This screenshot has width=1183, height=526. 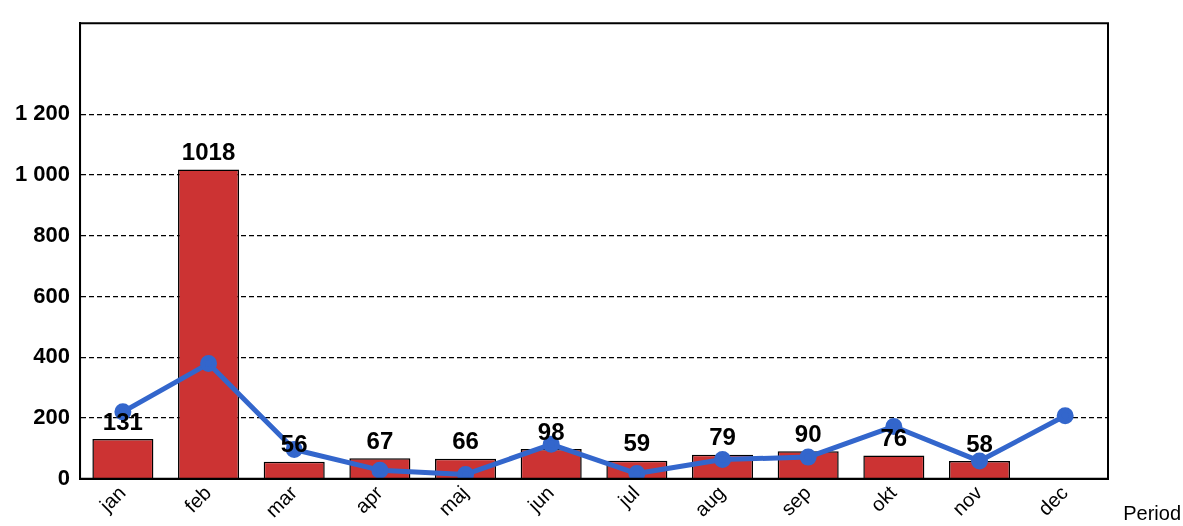 I want to click on x-tick-label: dec, so click(x=1052, y=500).